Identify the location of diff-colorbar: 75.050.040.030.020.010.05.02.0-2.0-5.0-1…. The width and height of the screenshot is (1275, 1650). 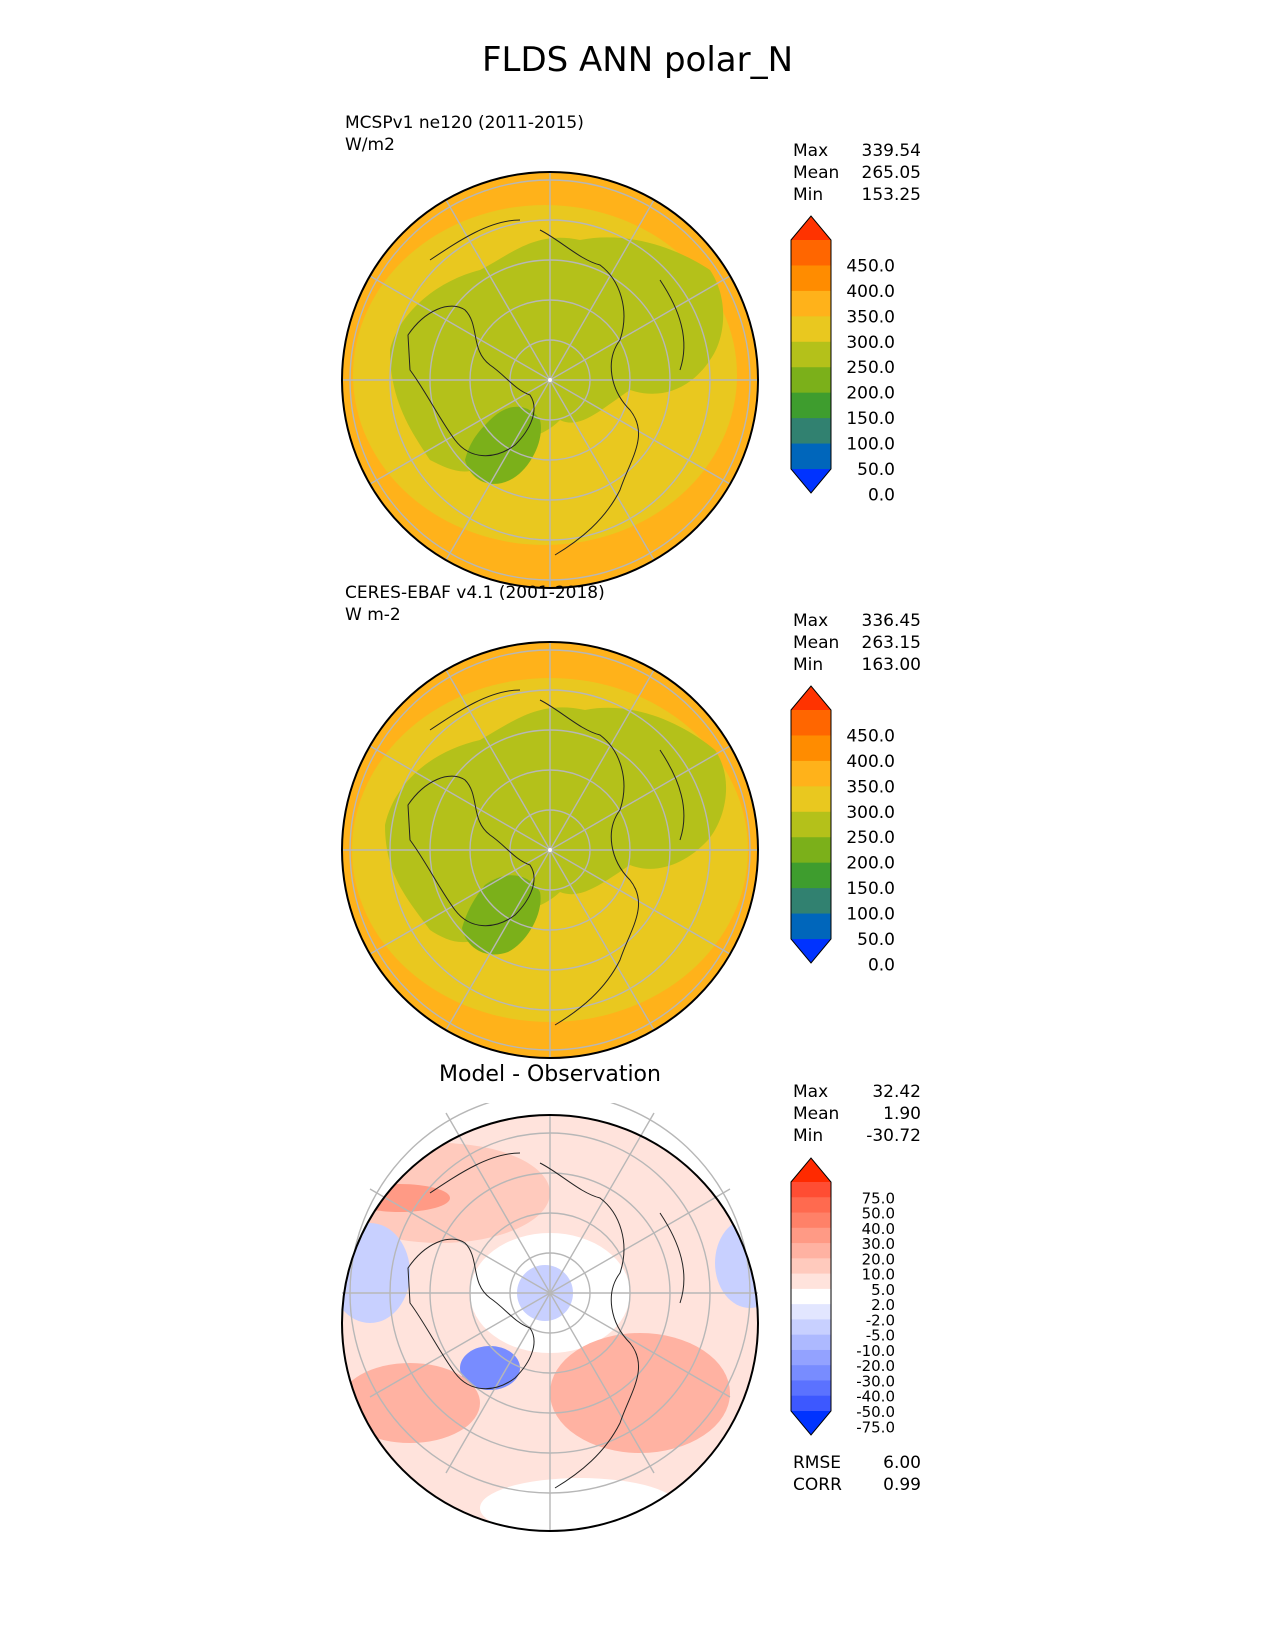
(842, 1296).